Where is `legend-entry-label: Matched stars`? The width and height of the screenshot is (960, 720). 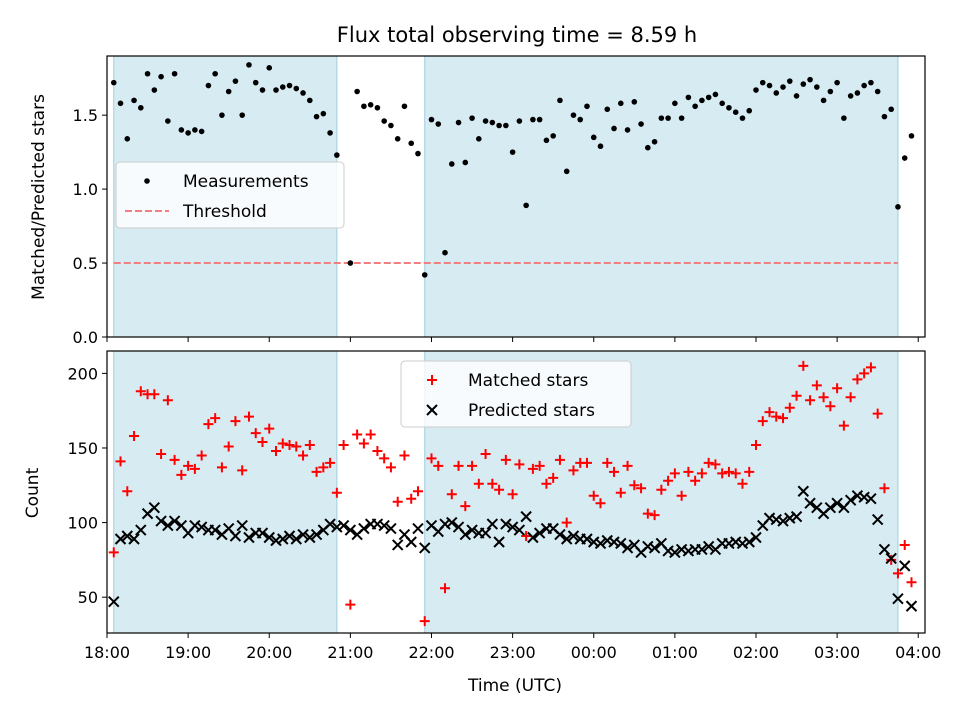 legend-entry-label: Matched stars is located at coordinates (528, 381).